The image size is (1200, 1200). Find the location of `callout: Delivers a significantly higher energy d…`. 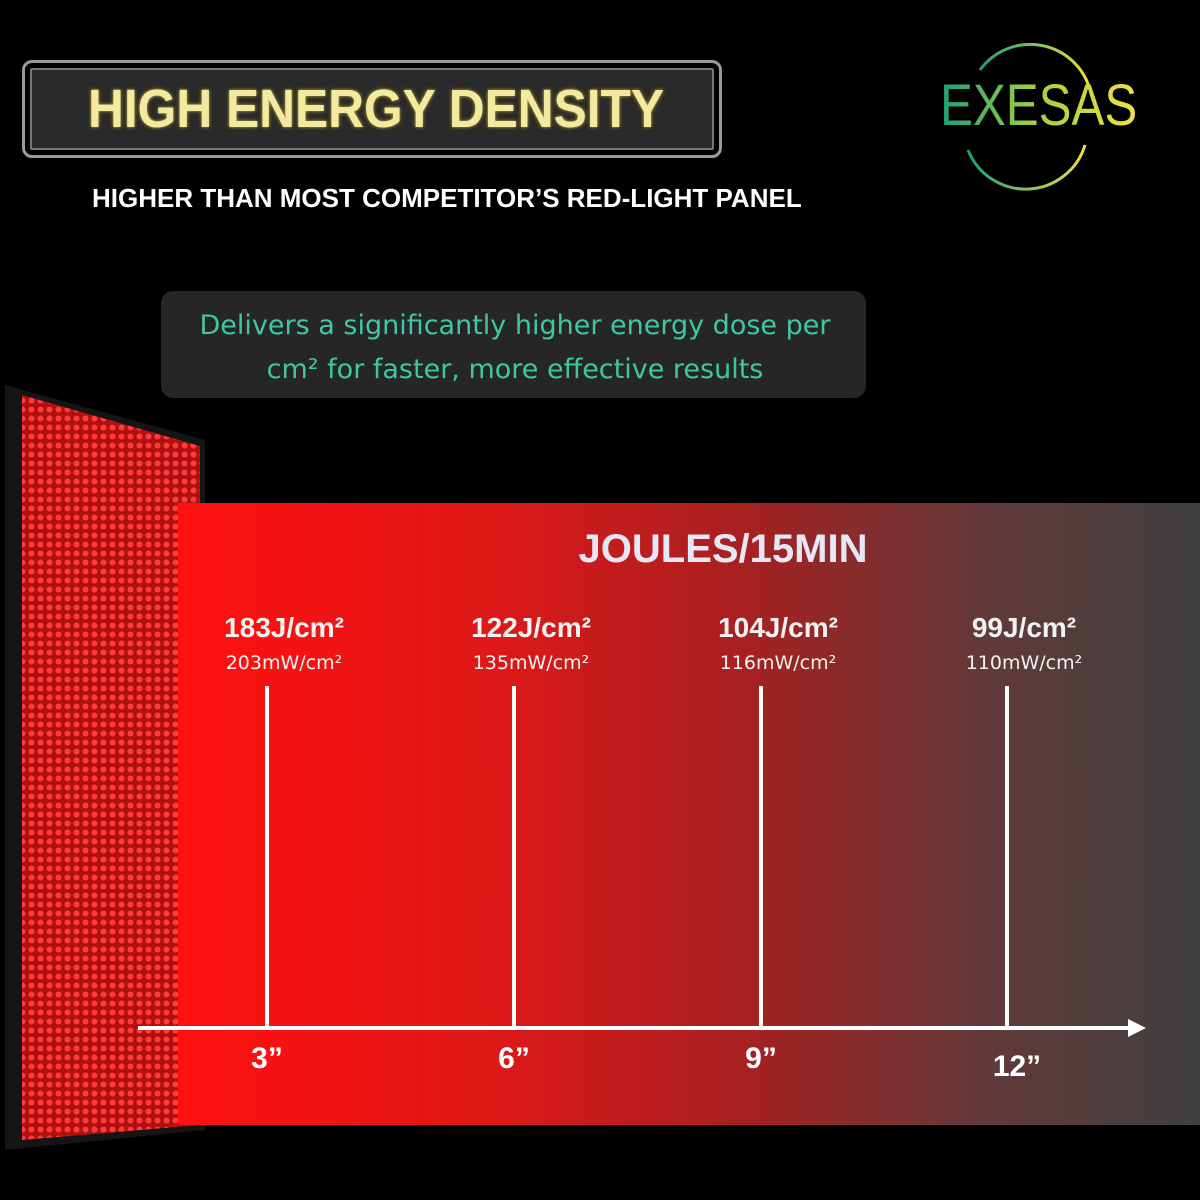

callout: Delivers a significantly higher energy d… is located at coordinates (515, 347).